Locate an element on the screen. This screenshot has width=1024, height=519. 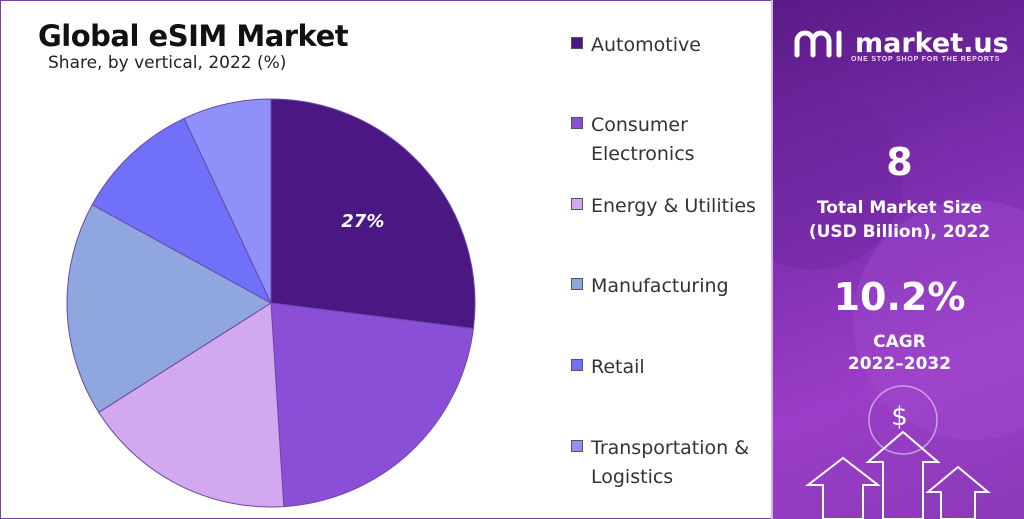
legend-item-manufacturing: Manufacturing is located at coordinates (668, 286).